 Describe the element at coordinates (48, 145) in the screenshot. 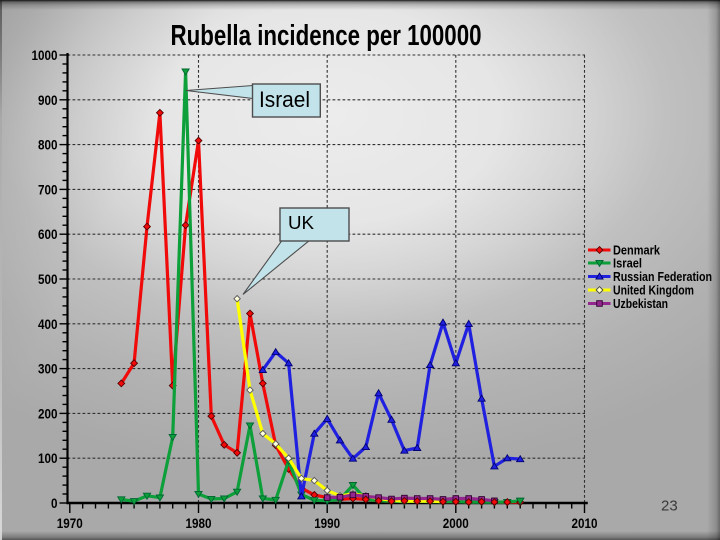

I see `svg-text: 800` at that location.